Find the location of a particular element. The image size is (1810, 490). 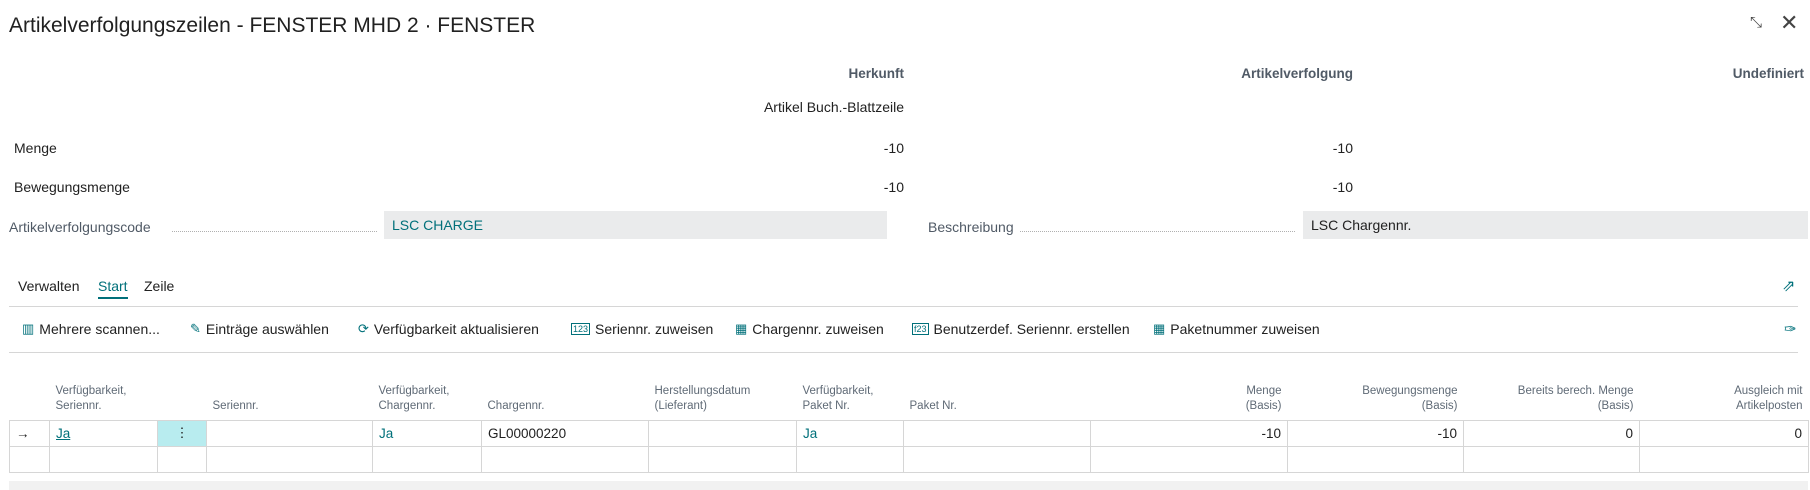

pin-icon: ✑ is located at coordinates (1790, 329).